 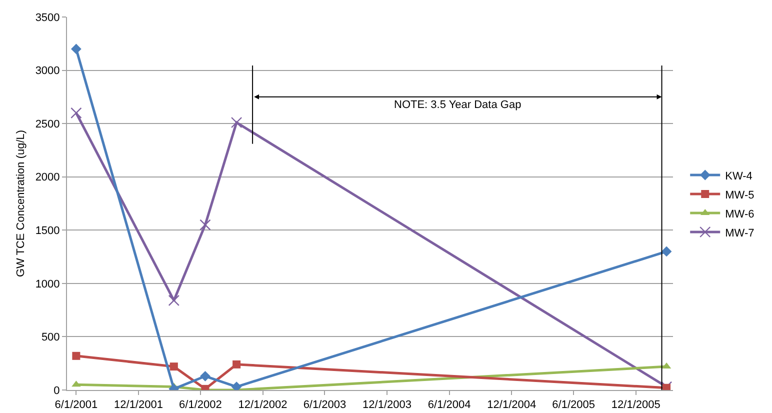 I want to click on y-tick-label: 1500, so click(x=47, y=230).